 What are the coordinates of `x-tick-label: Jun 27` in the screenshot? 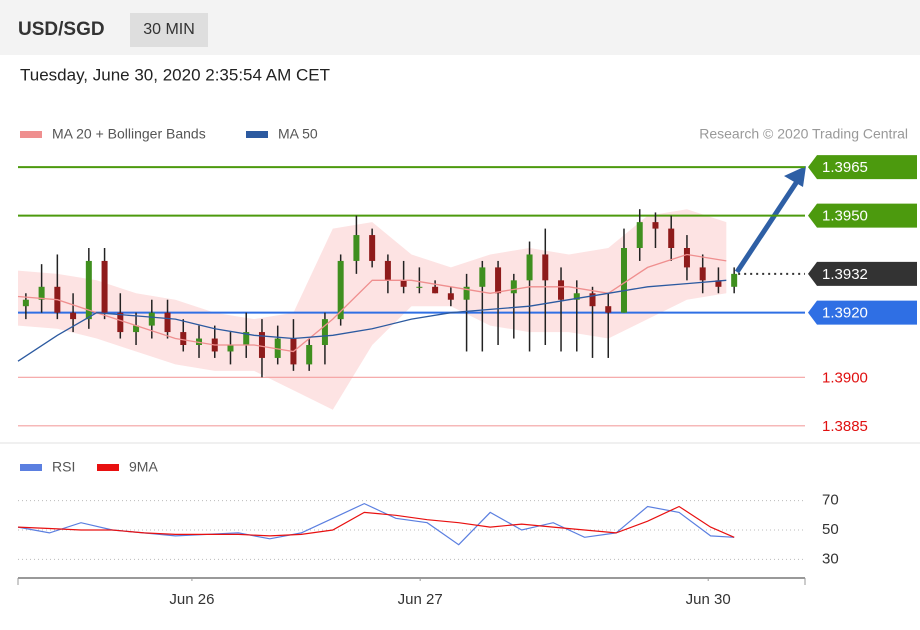 It's located at (420, 599).